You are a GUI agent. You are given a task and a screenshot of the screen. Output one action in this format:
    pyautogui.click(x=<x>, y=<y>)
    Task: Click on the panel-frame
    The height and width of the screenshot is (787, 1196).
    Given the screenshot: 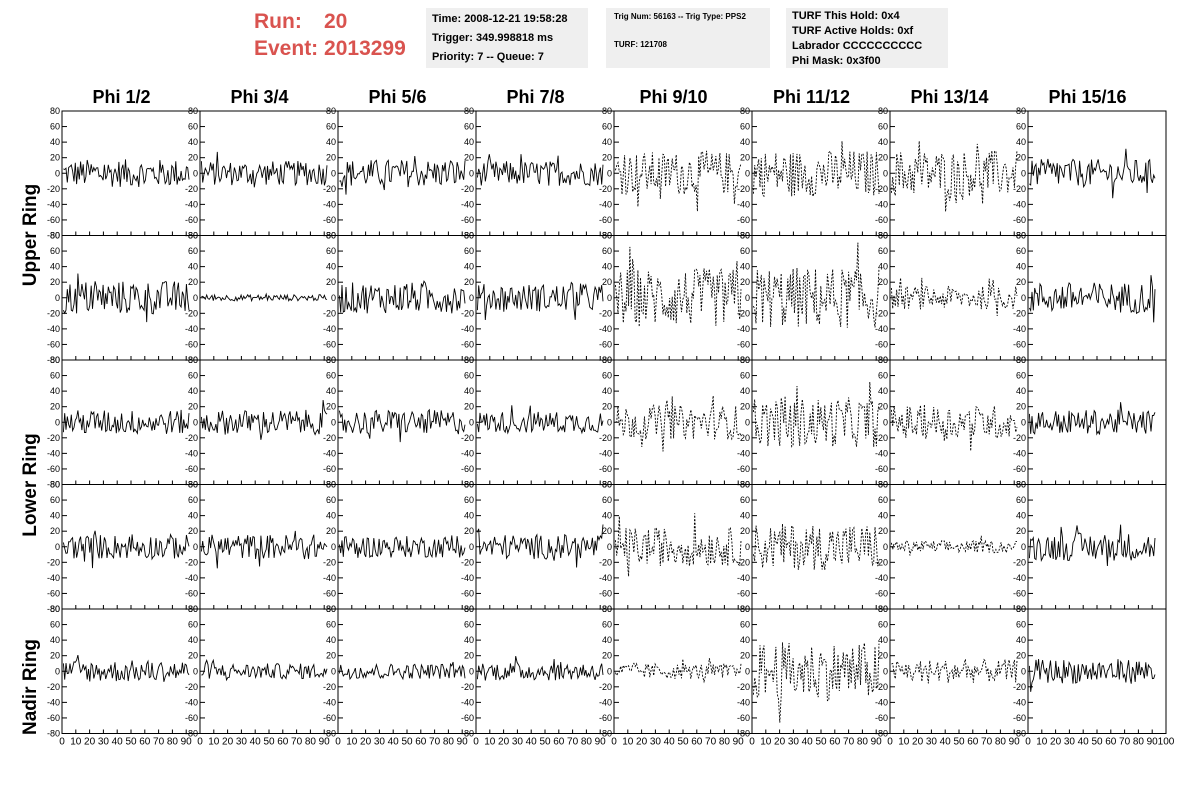 What is the action you would take?
    pyautogui.click(x=683, y=547)
    